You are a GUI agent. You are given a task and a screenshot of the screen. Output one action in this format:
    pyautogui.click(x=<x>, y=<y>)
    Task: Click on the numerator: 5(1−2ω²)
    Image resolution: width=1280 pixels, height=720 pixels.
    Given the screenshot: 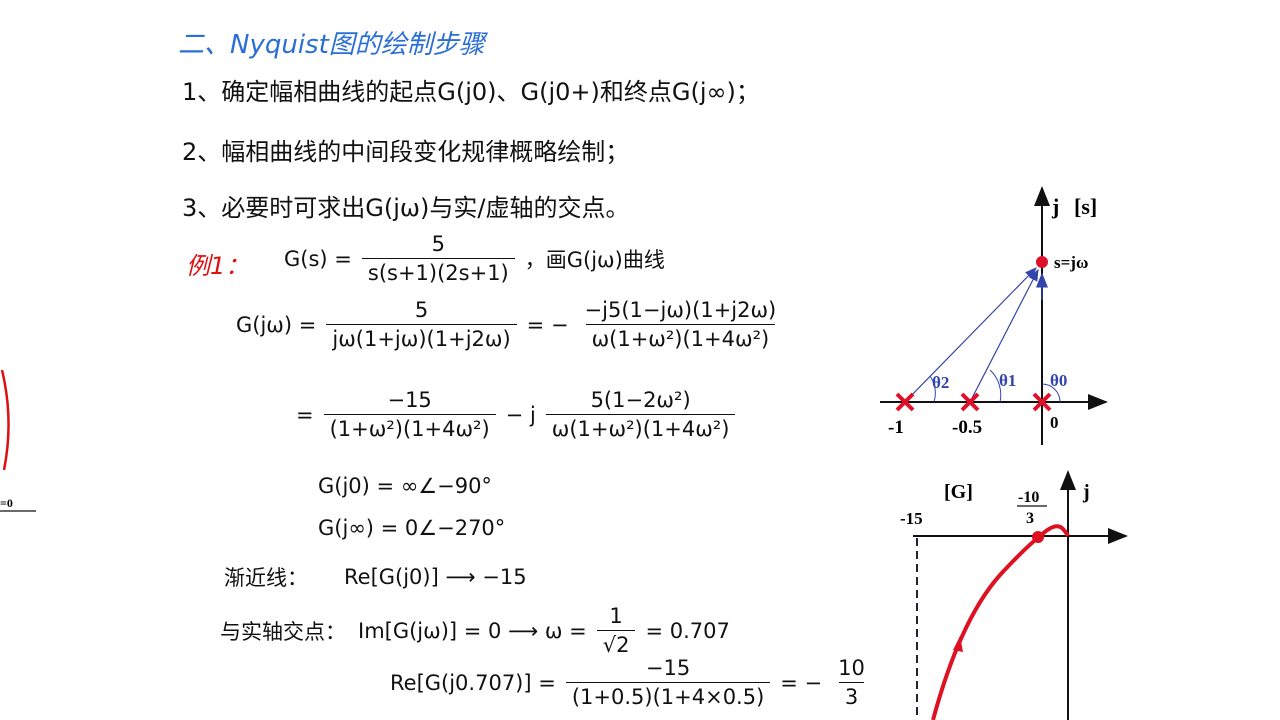 What is the action you would take?
    pyautogui.click(x=640, y=400)
    